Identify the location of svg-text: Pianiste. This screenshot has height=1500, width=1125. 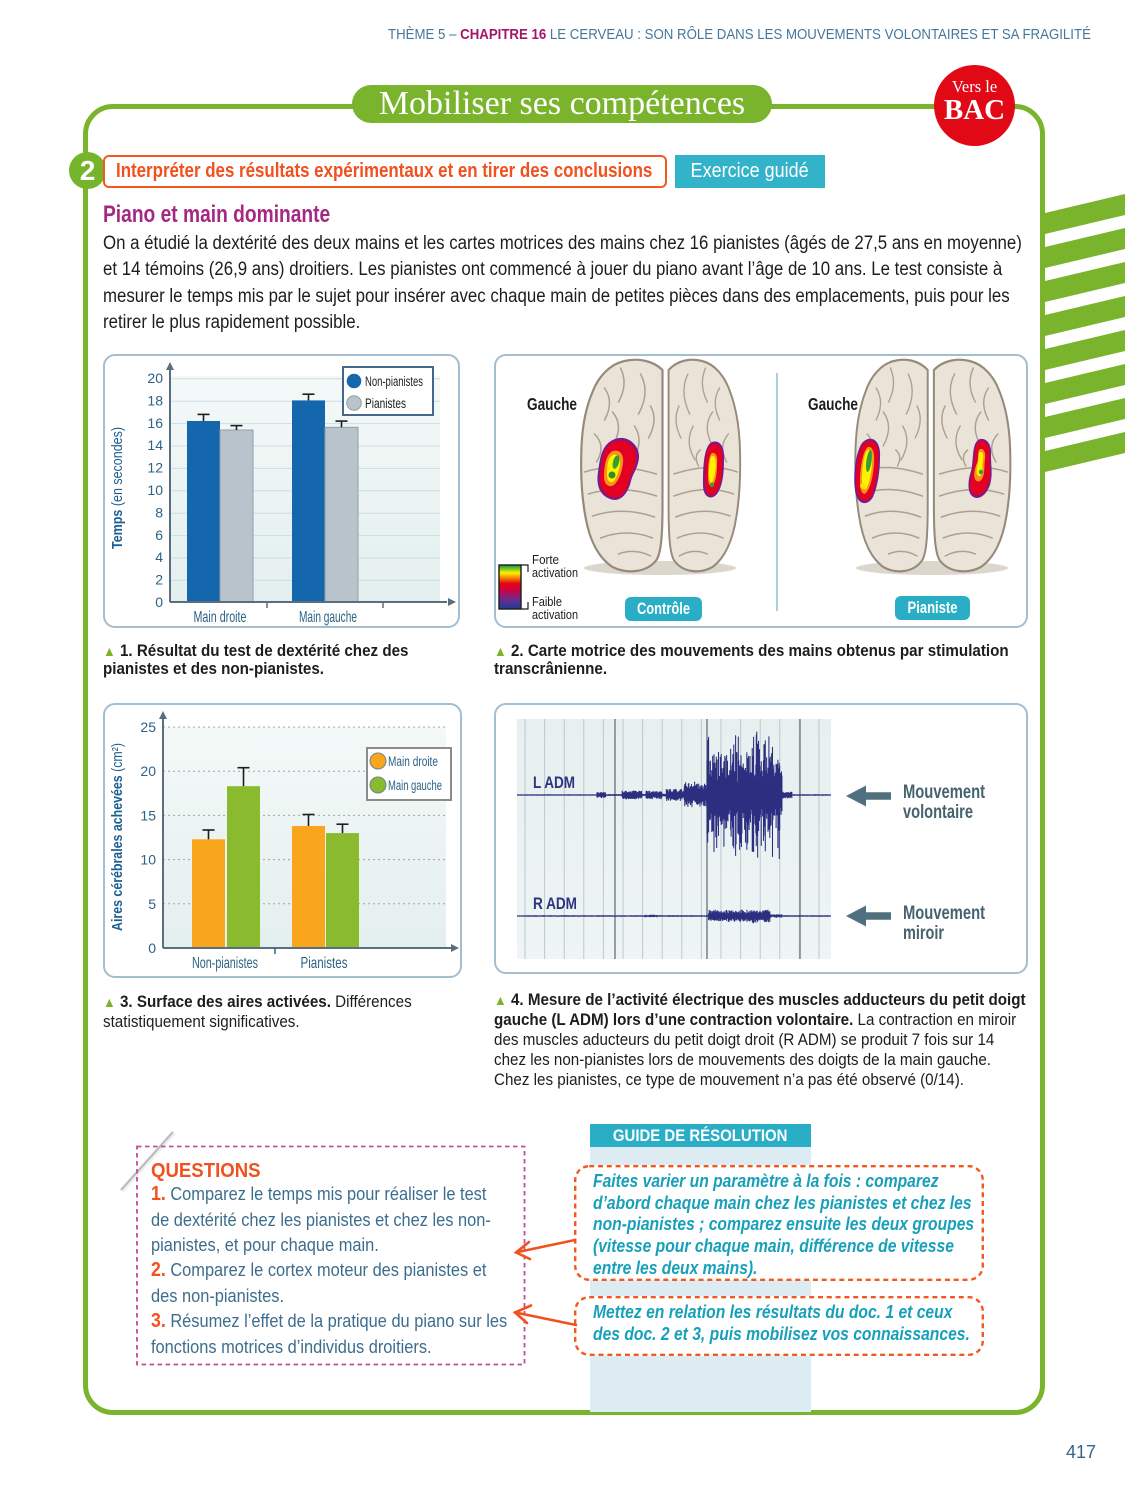
(933, 608).